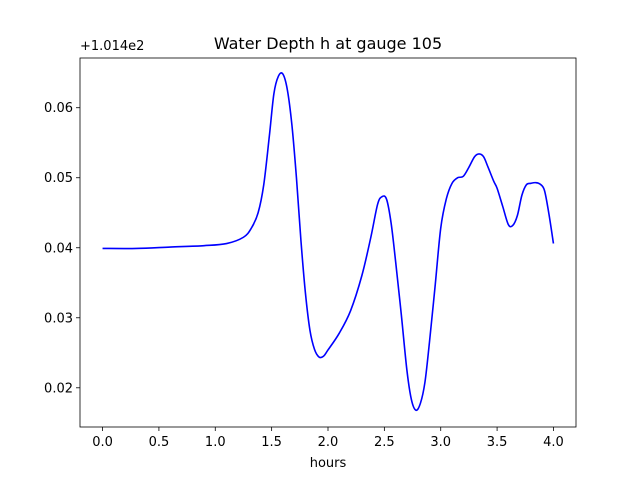  What do you see at coordinates (102, 442) in the screenshot?
I see `x-tick-label-0: 0.0` at bounding box center [102, 442].